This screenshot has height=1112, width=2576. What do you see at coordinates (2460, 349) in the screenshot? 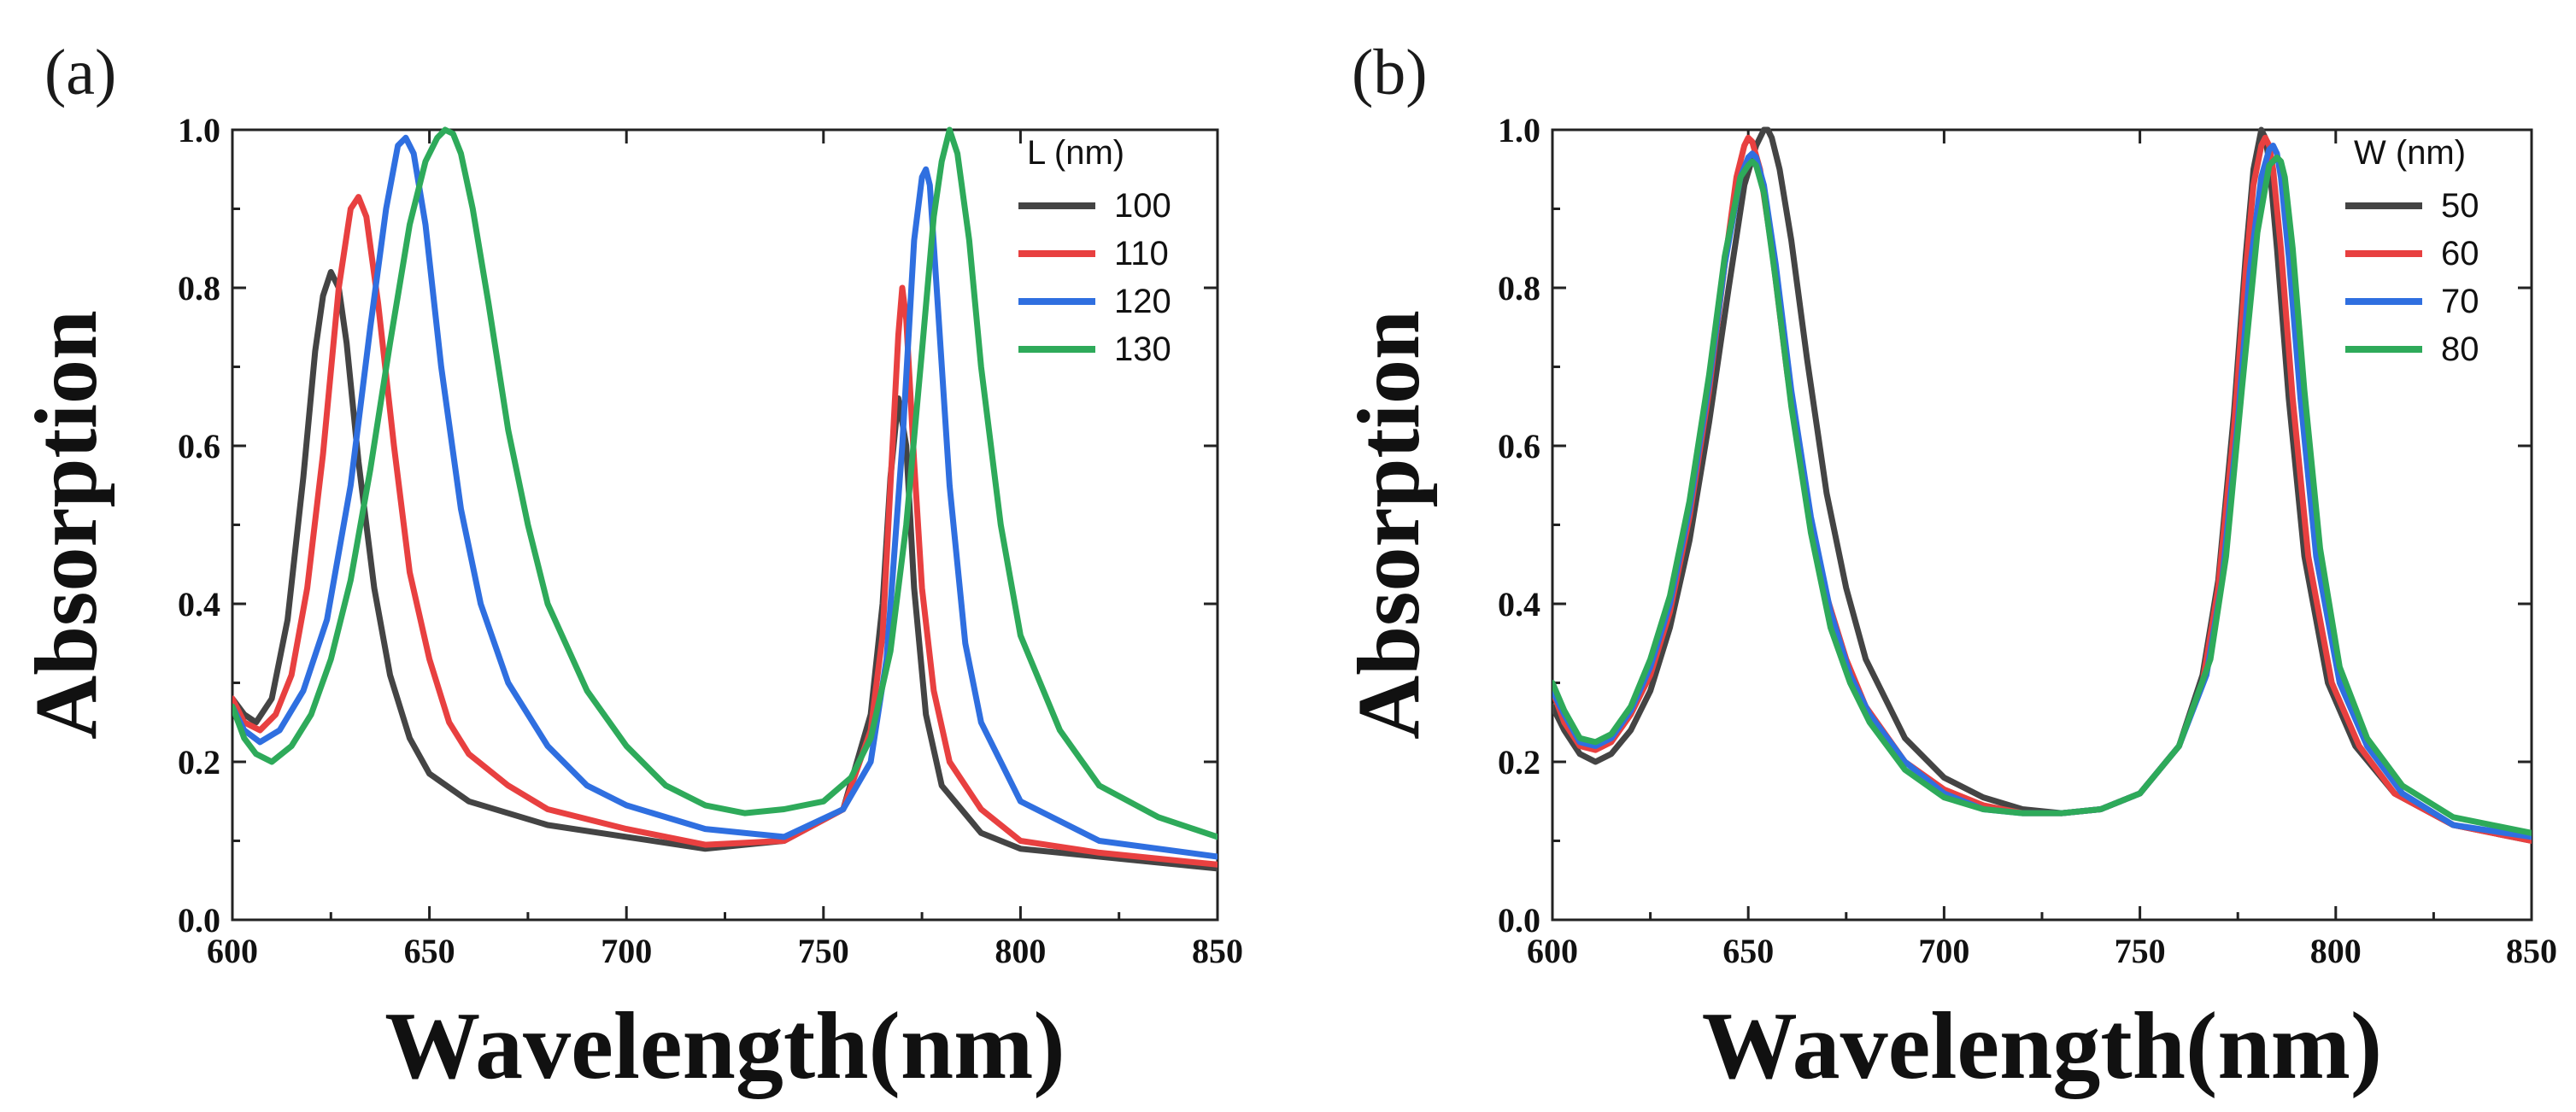
I see `legend-label: 80` at bounding box center [2460, 349].